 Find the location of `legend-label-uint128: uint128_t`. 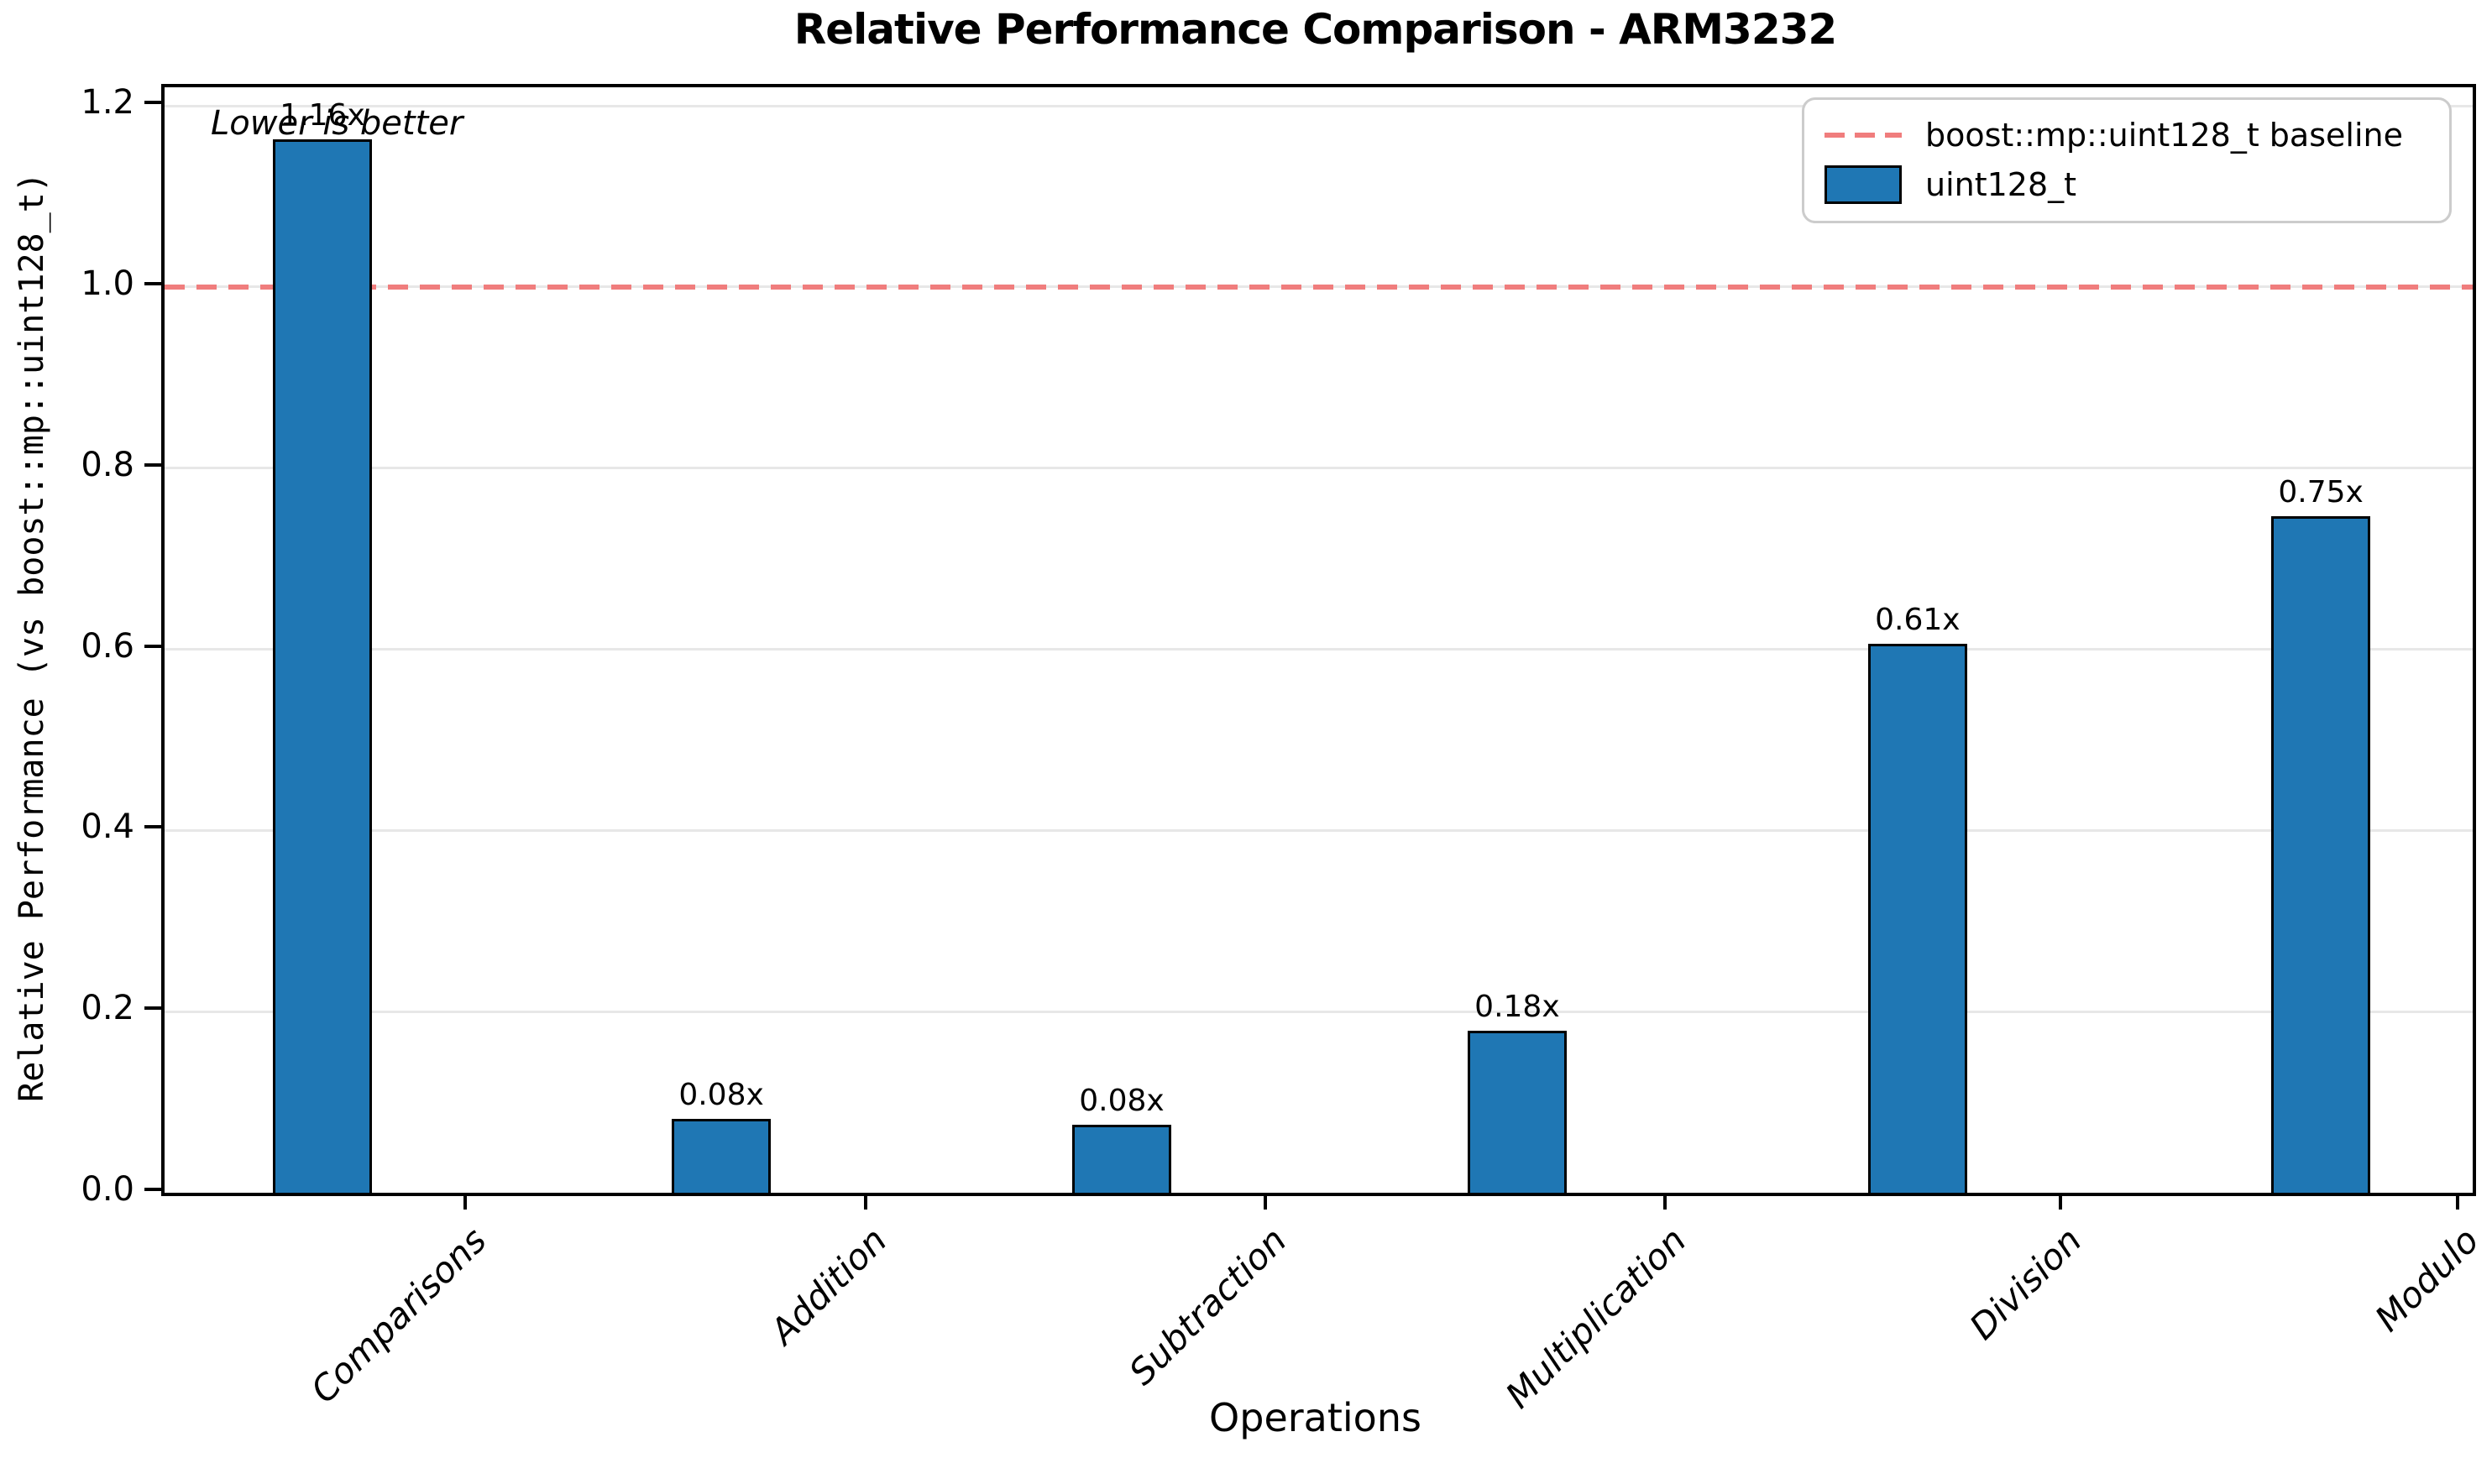

legend-label-uint128: uint128_t is located at coordinates (2001, 184).